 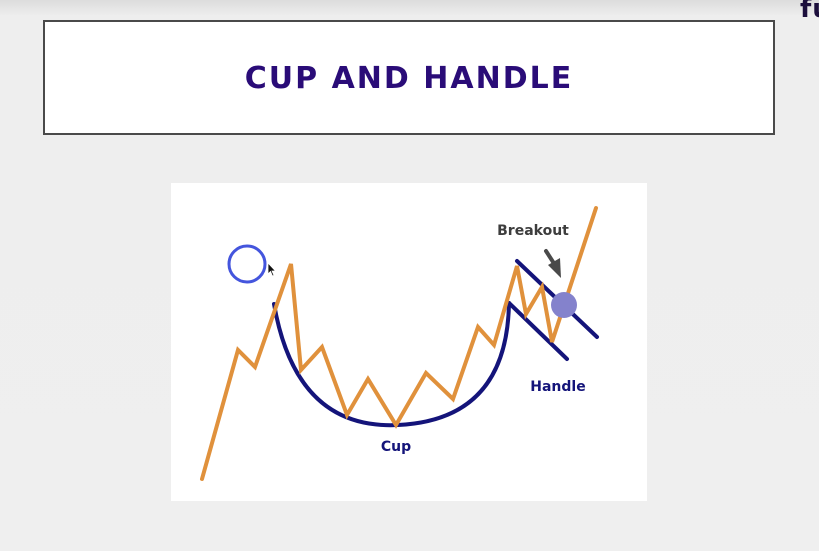 What do you see at coordinates (538, 331) in the screenshot?
I see `handle-lower-line` at bounding box center [538, 331].